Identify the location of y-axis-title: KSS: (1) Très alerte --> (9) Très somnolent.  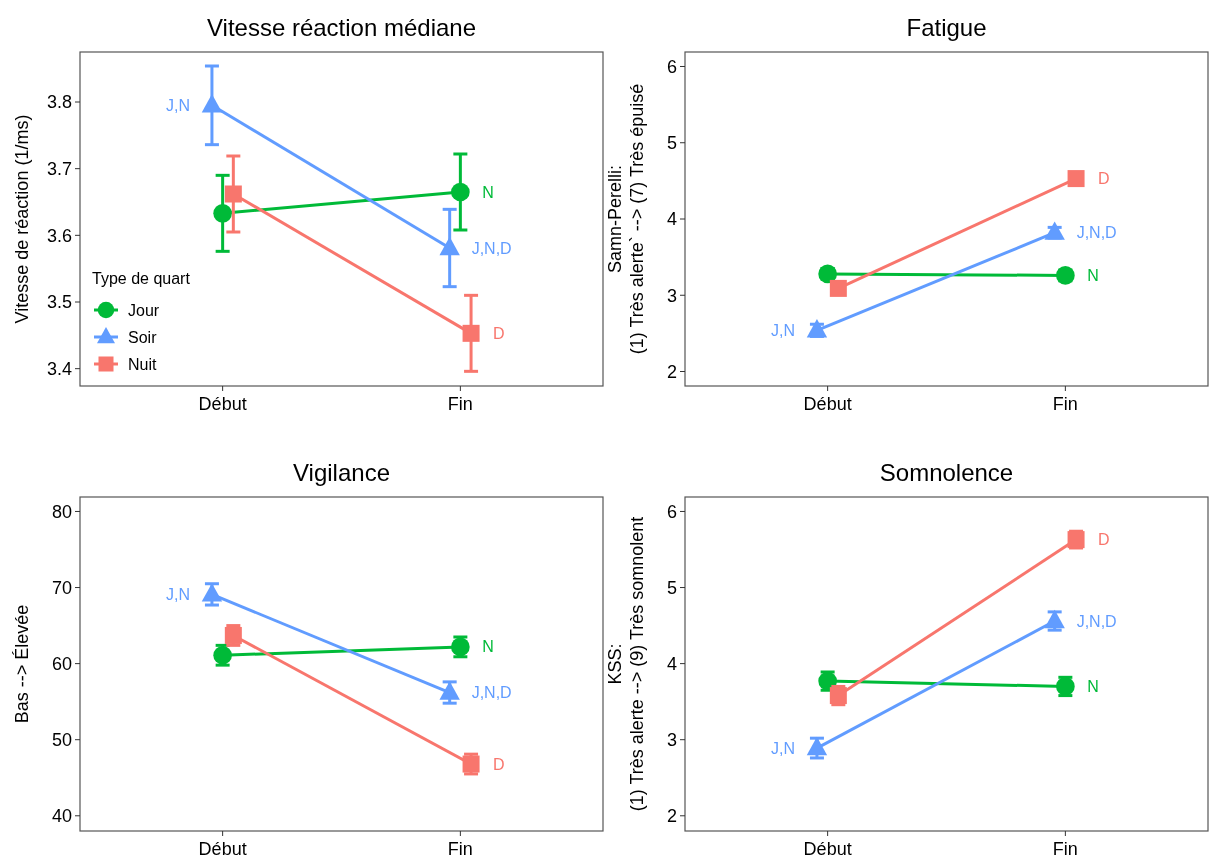
(626, 664).